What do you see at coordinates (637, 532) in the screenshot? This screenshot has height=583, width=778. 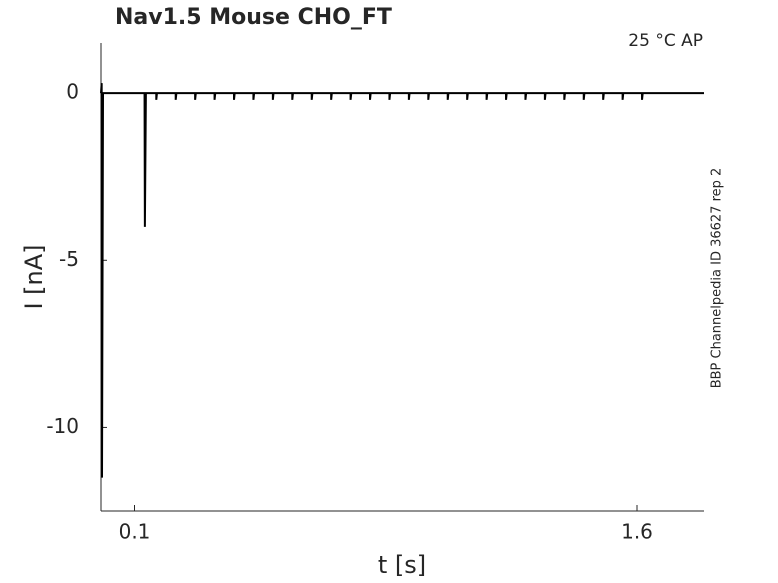 I see `x-tick-label: 1.6` at bounding box center [637, 532].